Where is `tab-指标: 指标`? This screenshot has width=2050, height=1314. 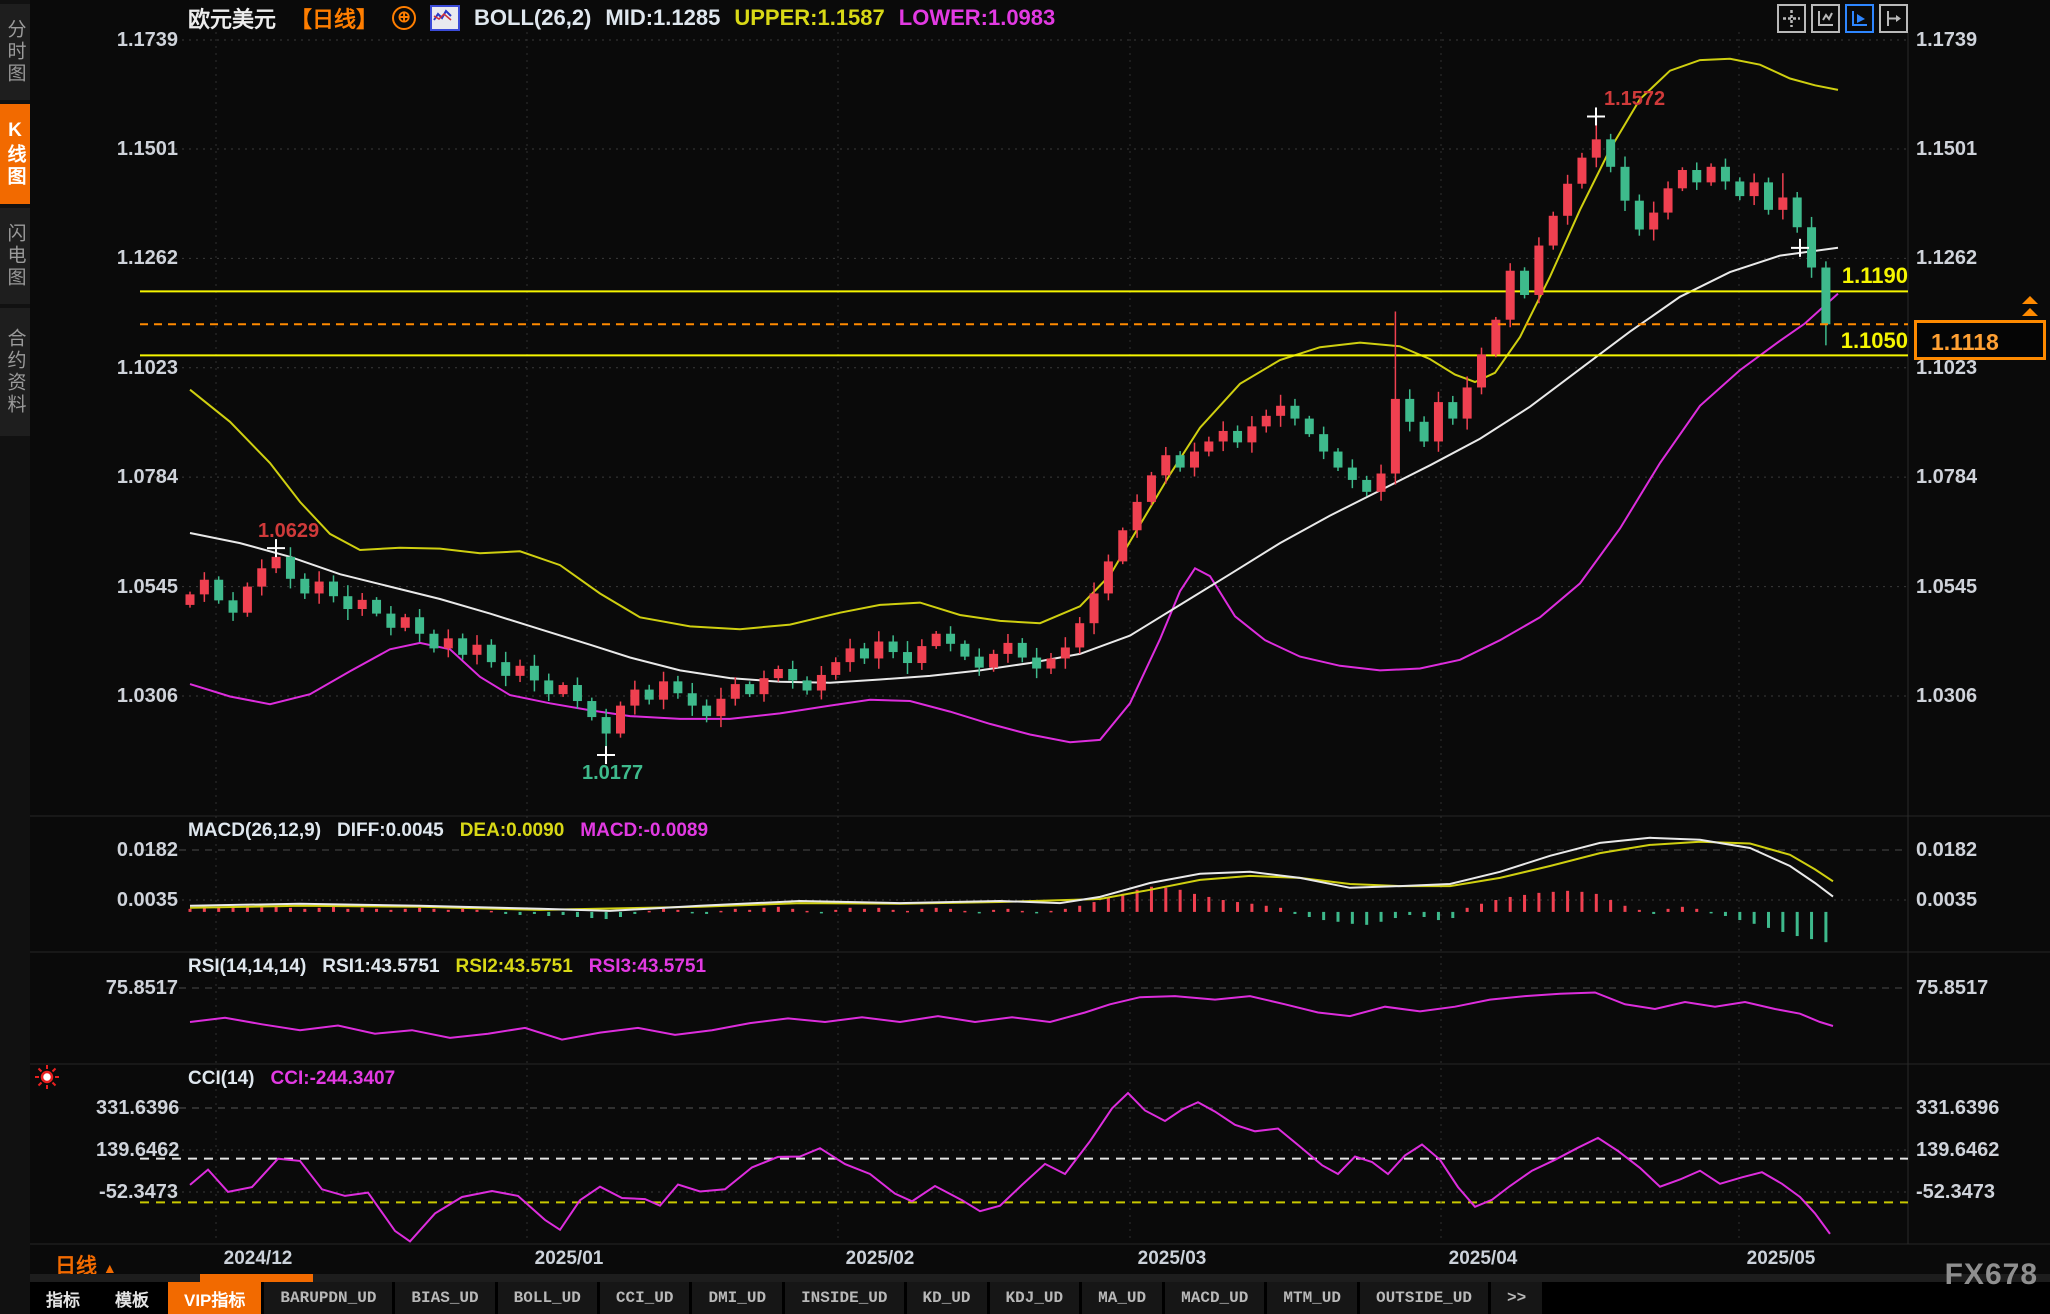 tab-指标: 指标 is located at coordinates (63, 1300).